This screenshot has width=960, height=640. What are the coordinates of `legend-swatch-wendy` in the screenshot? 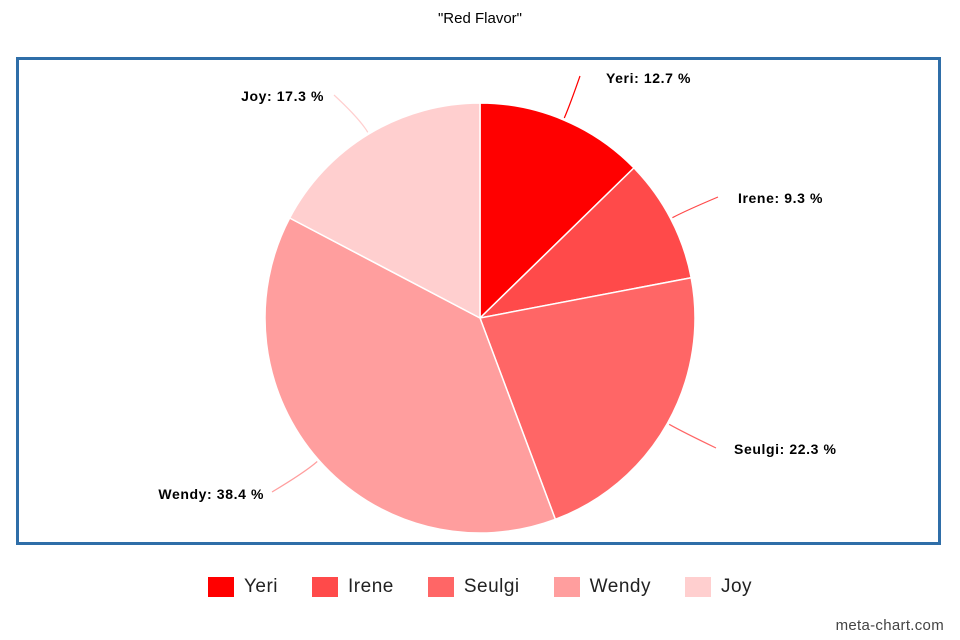 It's located at (566, 587).